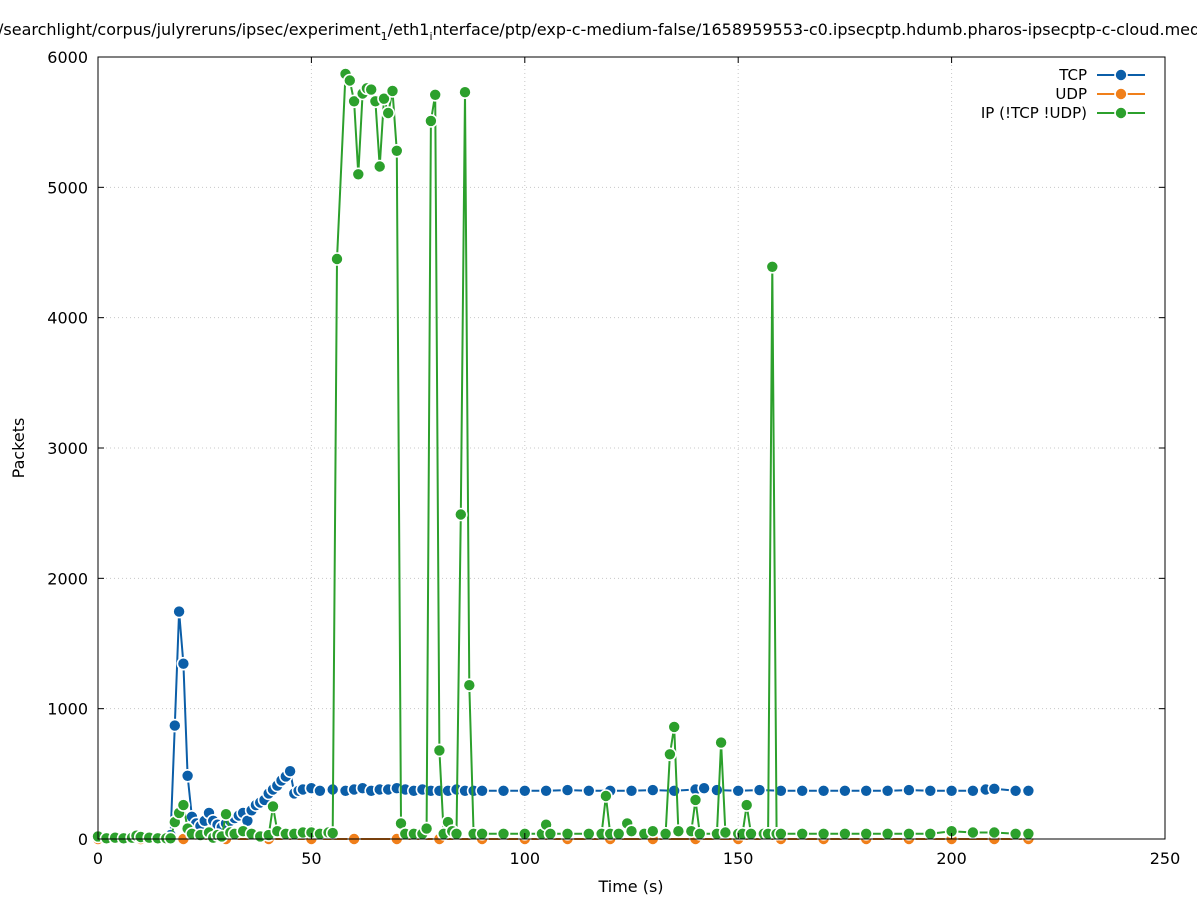 This screenshot has height=900, width=1197. What do you see at coordinates (67, 57) in the screenshot?
I see `y-tick-label: 6000` at bounding box center [67, 57].